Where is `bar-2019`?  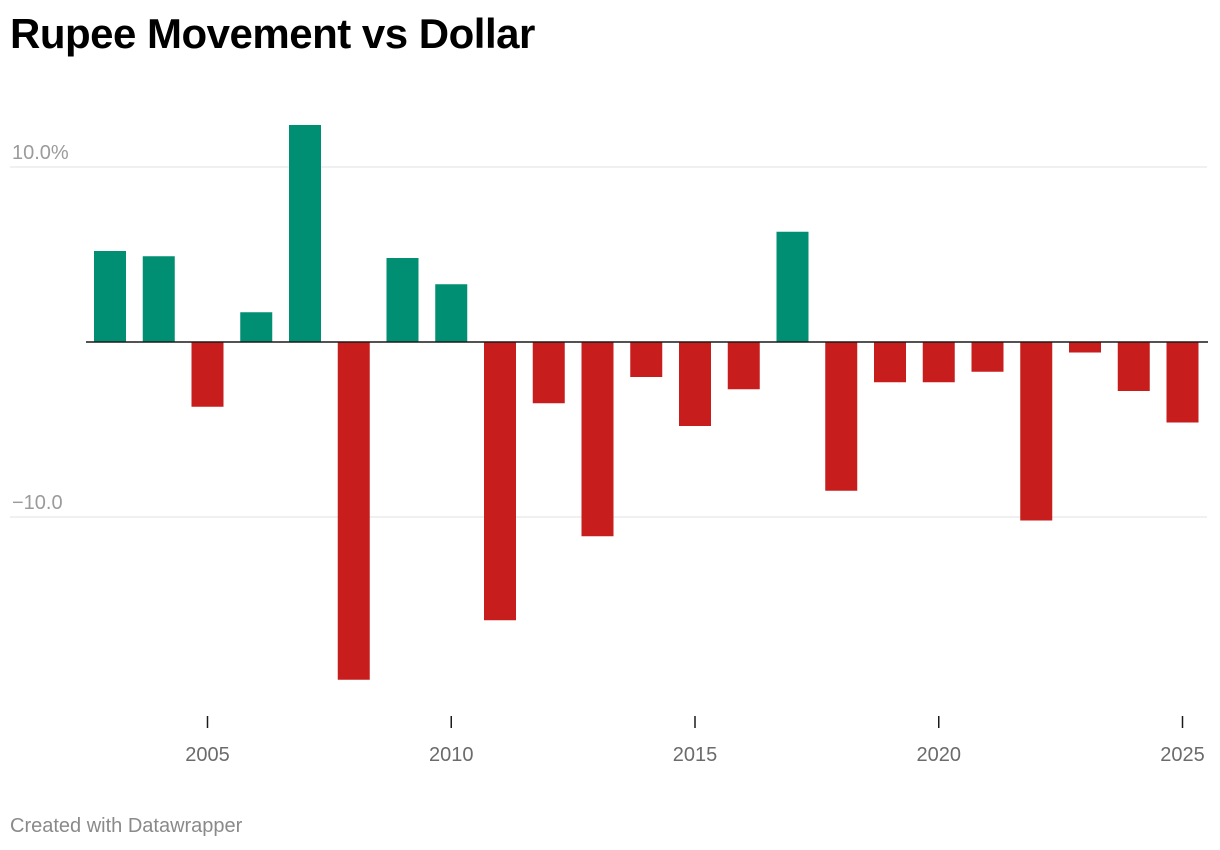 bar-2019 is located at coordinates (890, 362).